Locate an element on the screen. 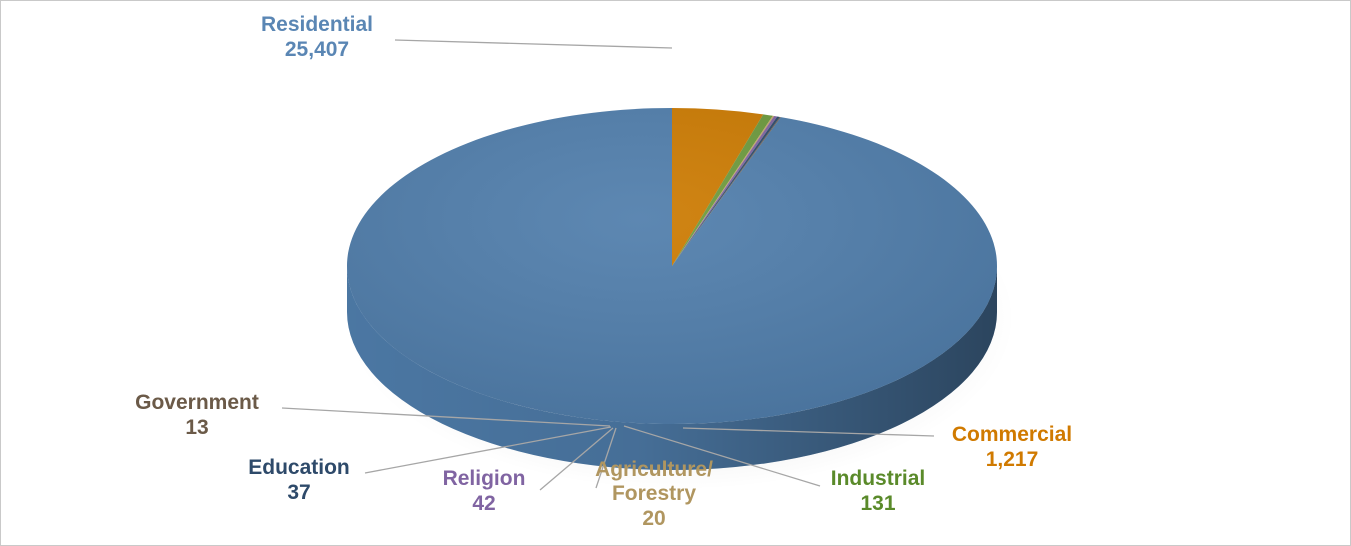 This screenshot has height=546, width=1351. label-commercial: Commercial is located at coordinates (1012, 434).